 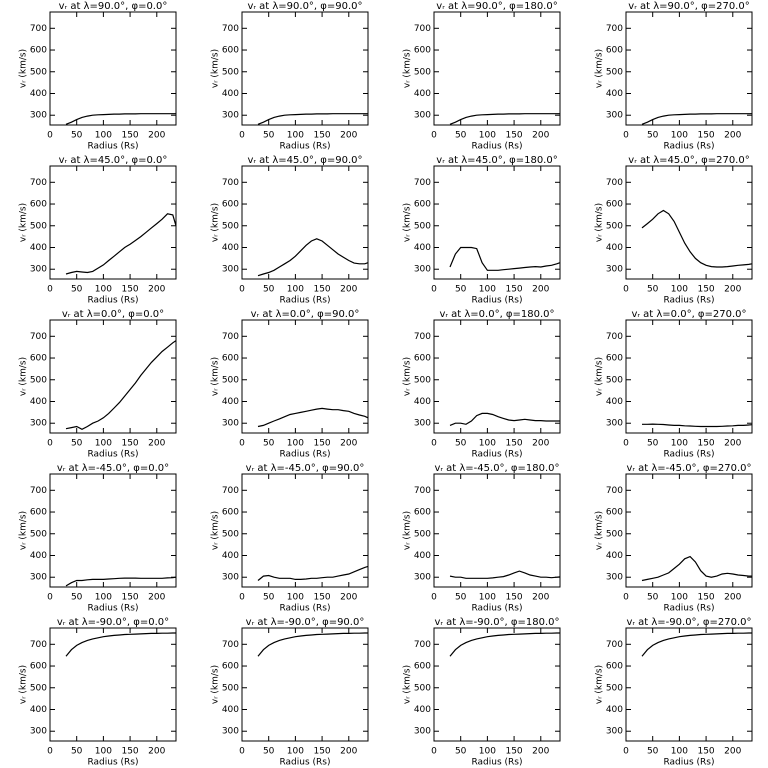 What do you see at coordinates (305, 622) in the screenshot?
I see `chart-title: vᵣ at λ=-90.0°, φ=90.0°` at bounding box center [305, 622].